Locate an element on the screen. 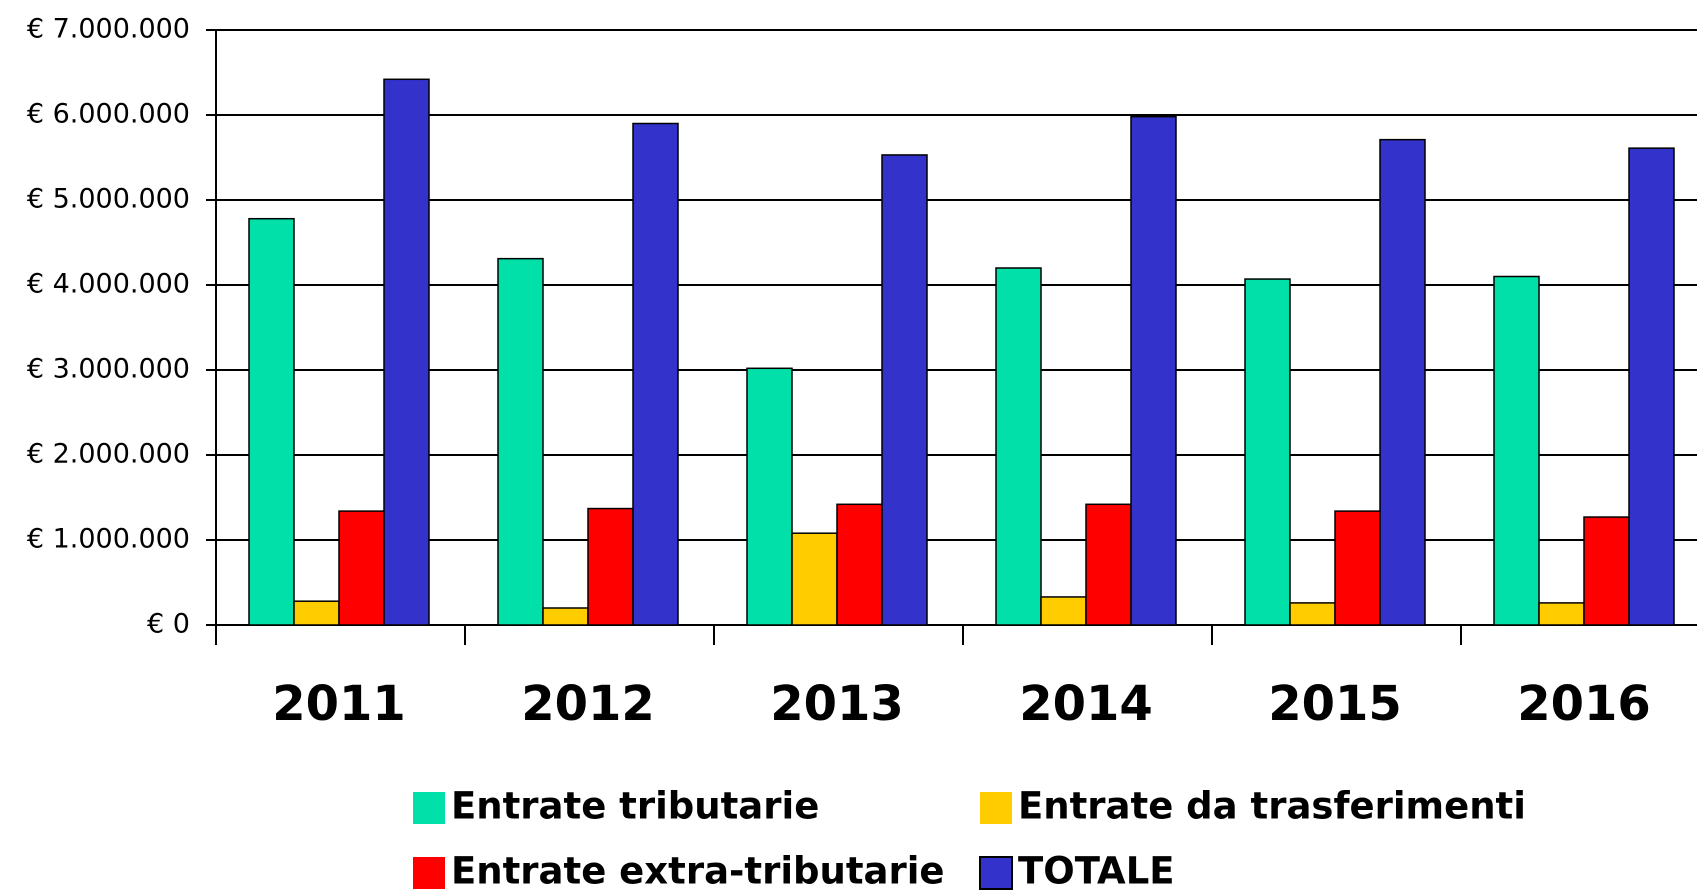 This screenshot has width=1697, height=893. x-tick-label: 2012 is located at coordinates (588, 704).